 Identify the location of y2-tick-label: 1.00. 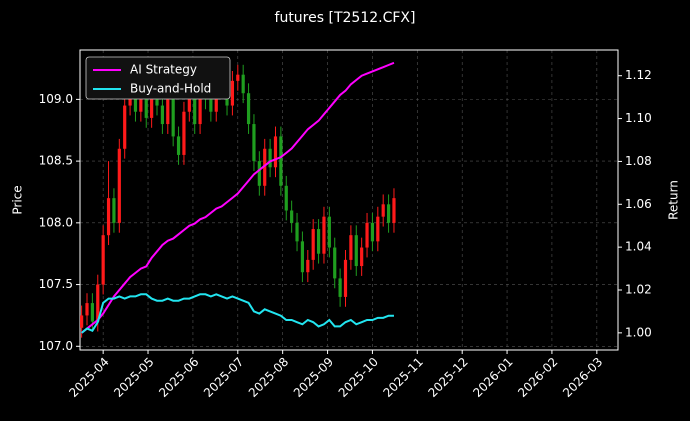
(638, 332).